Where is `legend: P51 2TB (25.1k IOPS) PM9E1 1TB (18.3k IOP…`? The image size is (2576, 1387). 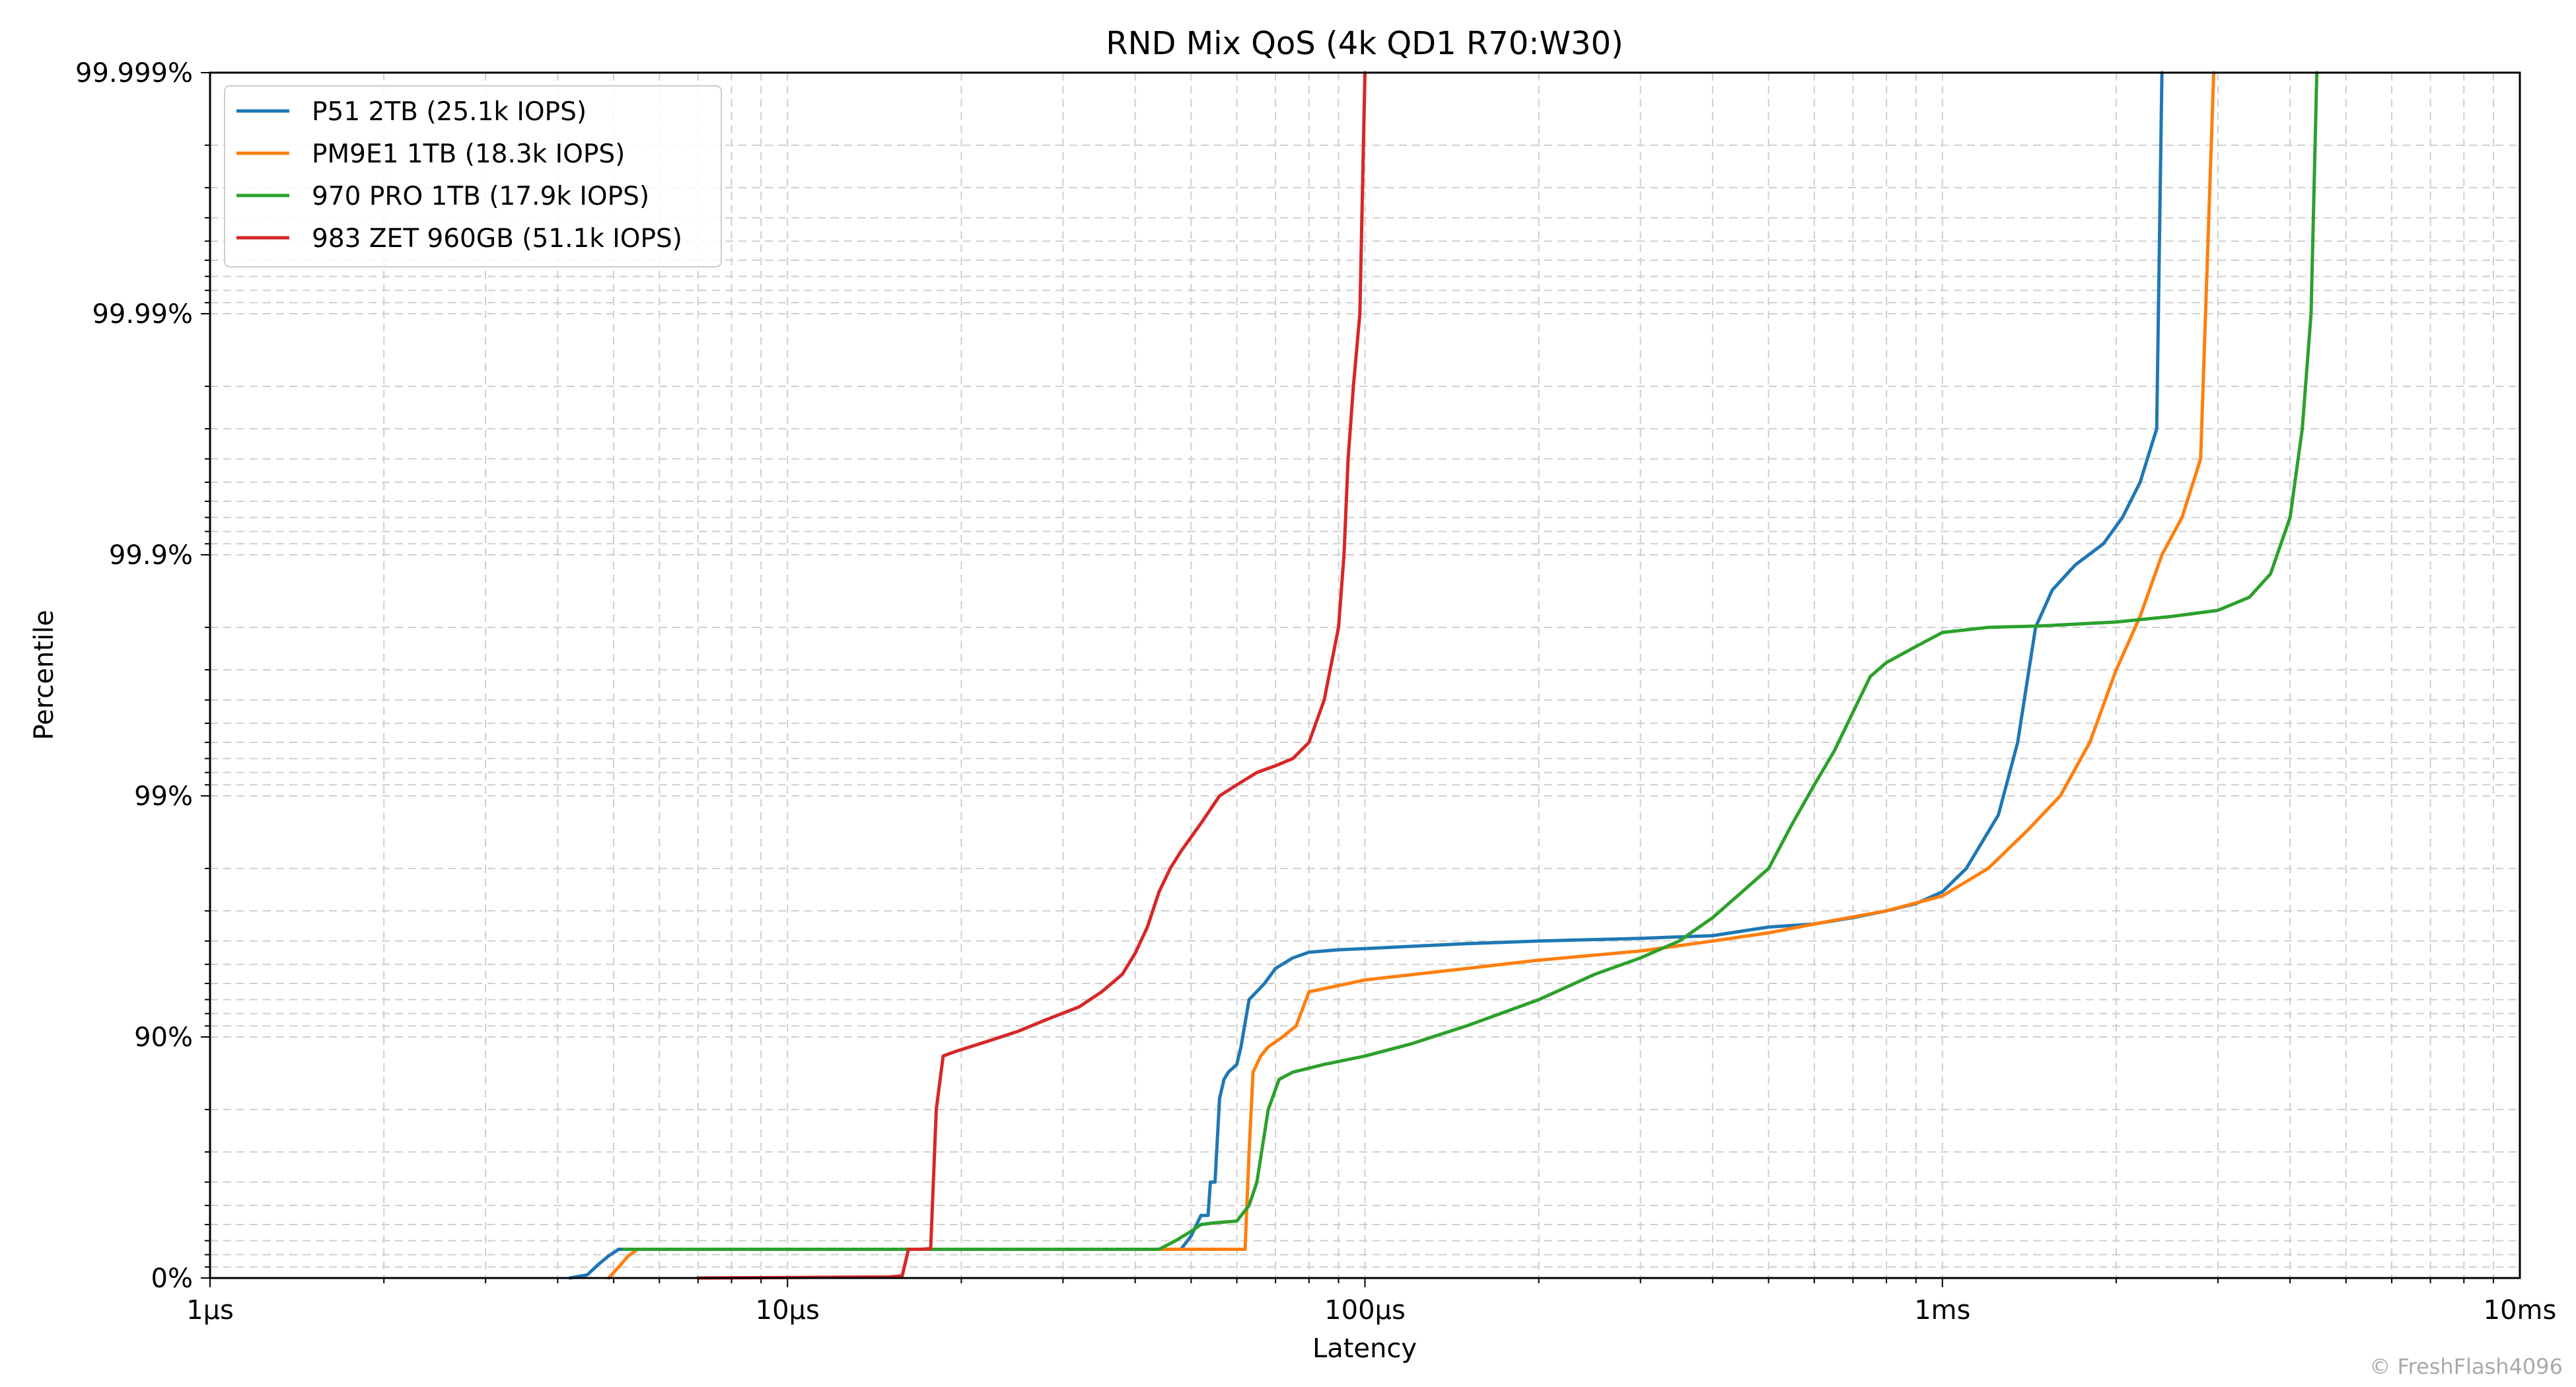 legend: P51 2TB (25.1k IOPS) PM9E1 1TB (18.3k IOP… is located at coordinates (473, 176).